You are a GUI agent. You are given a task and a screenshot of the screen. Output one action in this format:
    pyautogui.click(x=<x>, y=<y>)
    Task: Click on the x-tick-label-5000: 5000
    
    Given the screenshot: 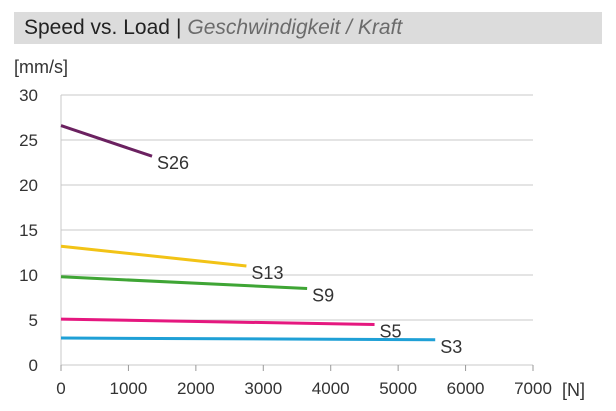 What is the action you would take?
    pyautogui.click(x=398, y=388)
    